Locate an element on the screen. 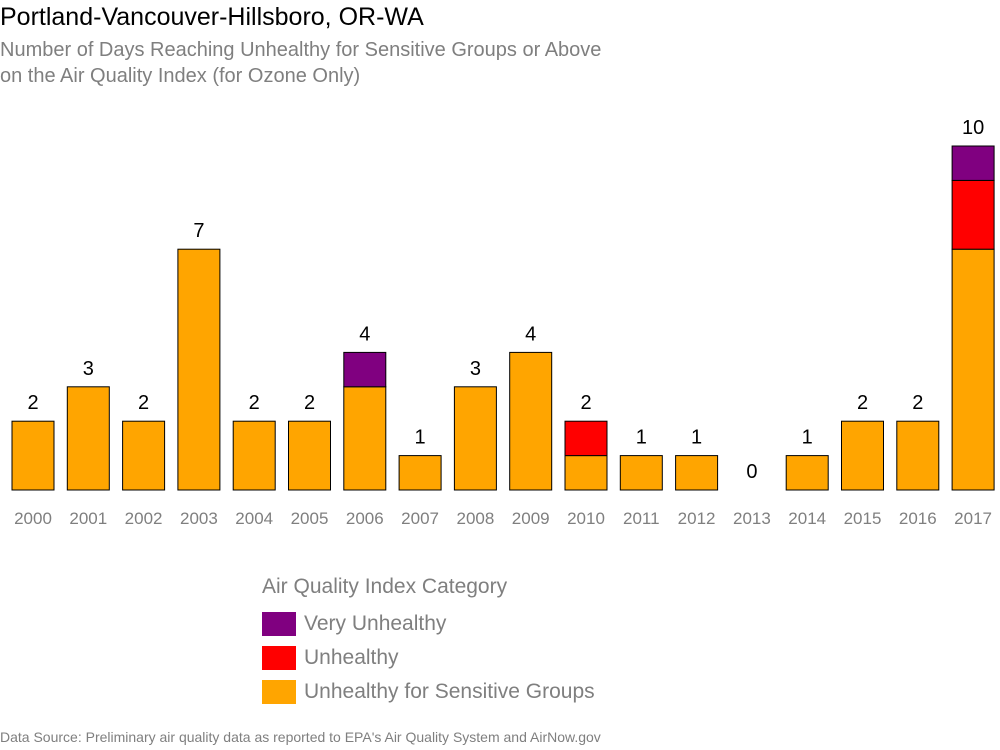 The width and height of the screenshot is (1000, 750). bar-total-label-2001: 3 is located at coordinates (88, 369).